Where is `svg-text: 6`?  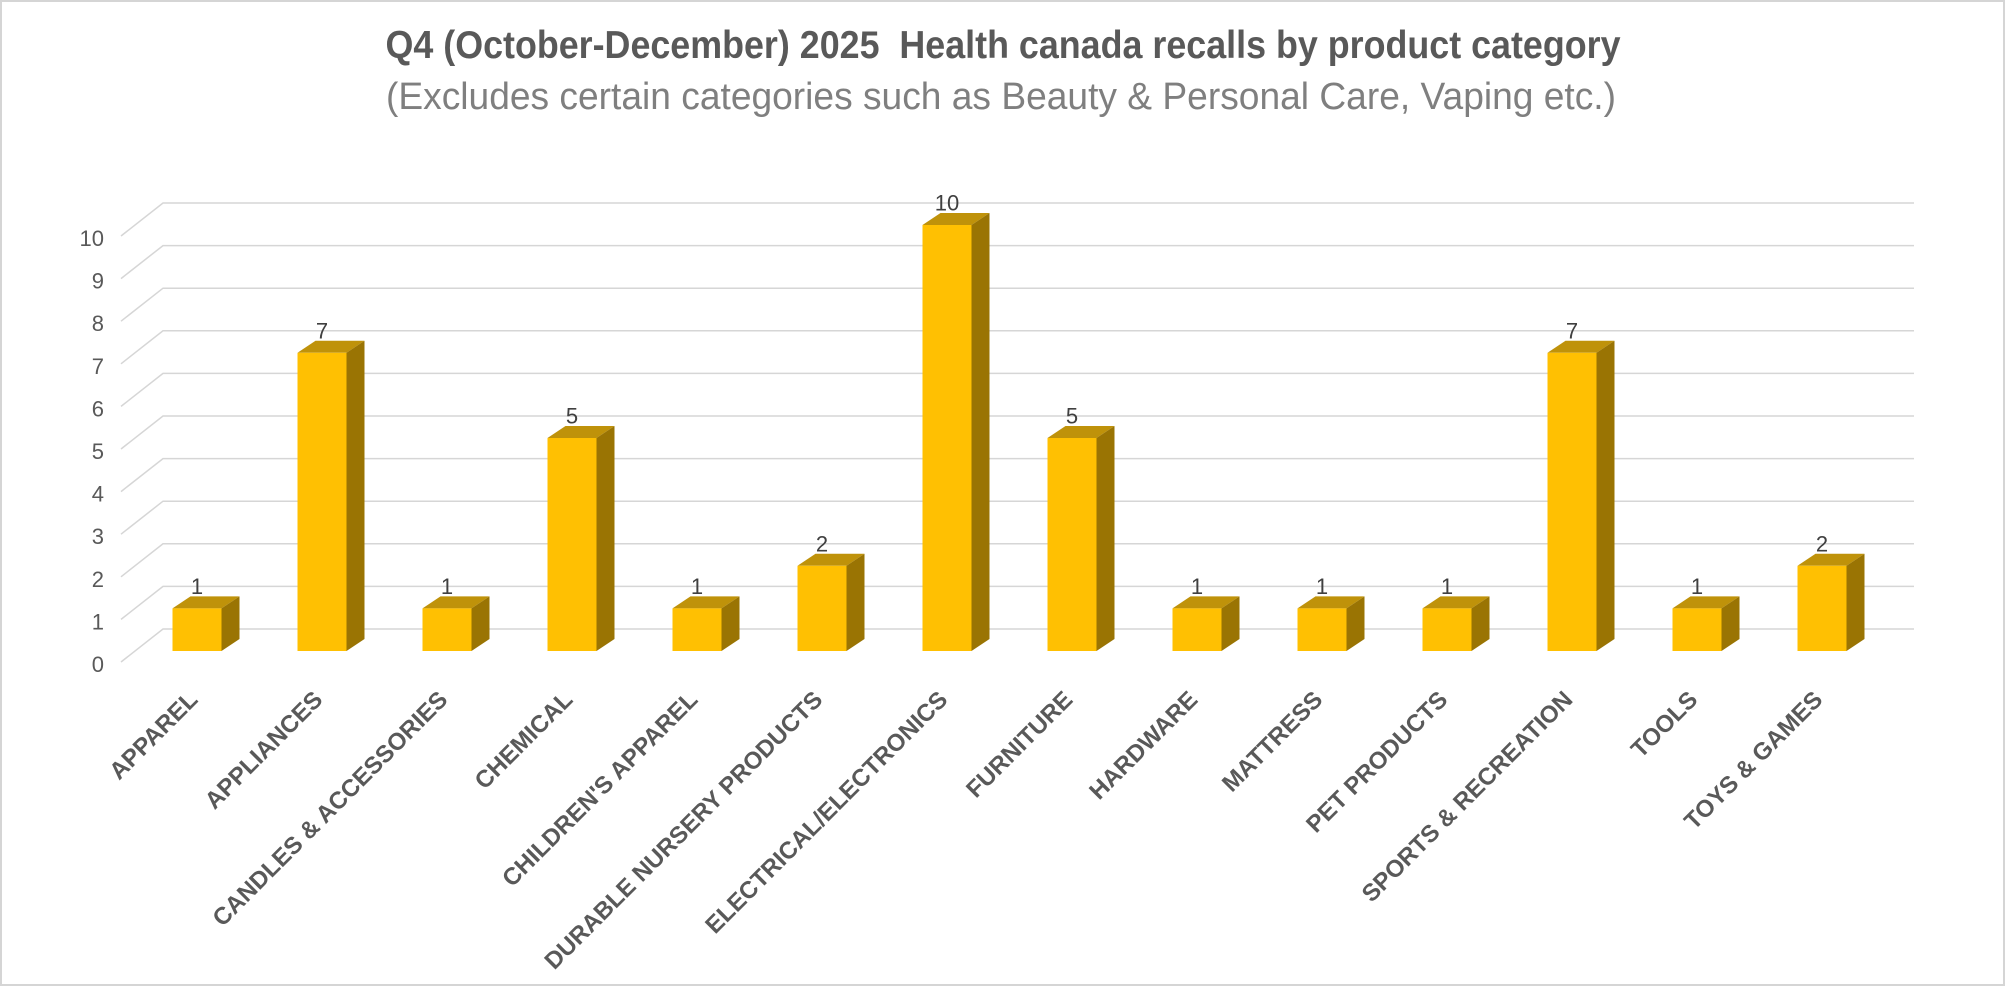
svg-text: 6 is located at coordinates (98, 408).